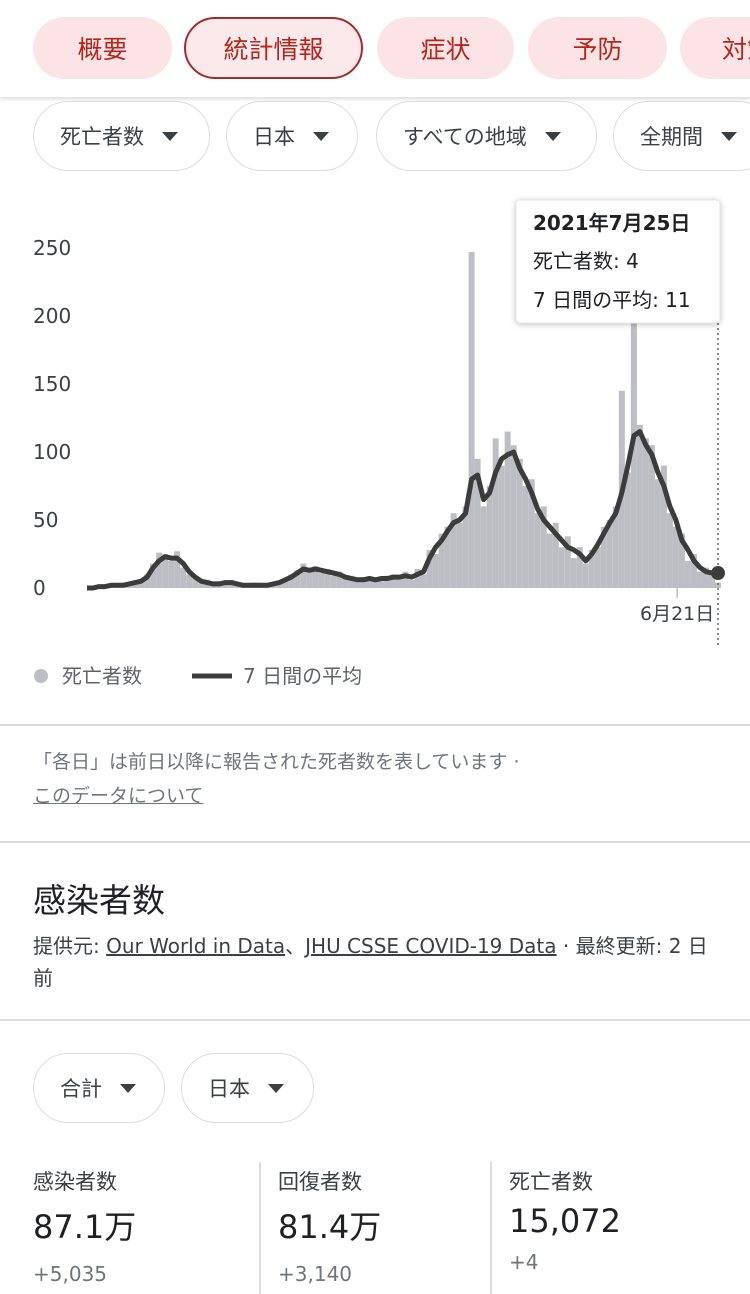  I want to click on tab: 対策, so click(715, 48).